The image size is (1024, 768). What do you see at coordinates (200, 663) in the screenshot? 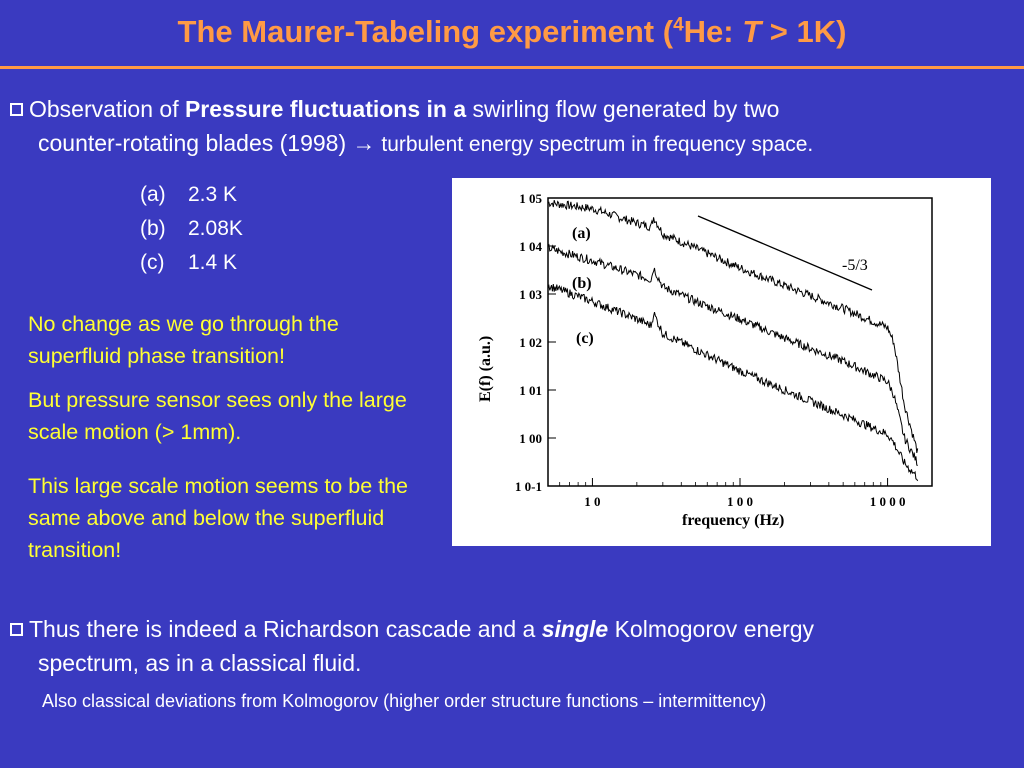
I see `bullet2-line2: spectrum, as in a classical fluid.` at bounding box center [200, 663].